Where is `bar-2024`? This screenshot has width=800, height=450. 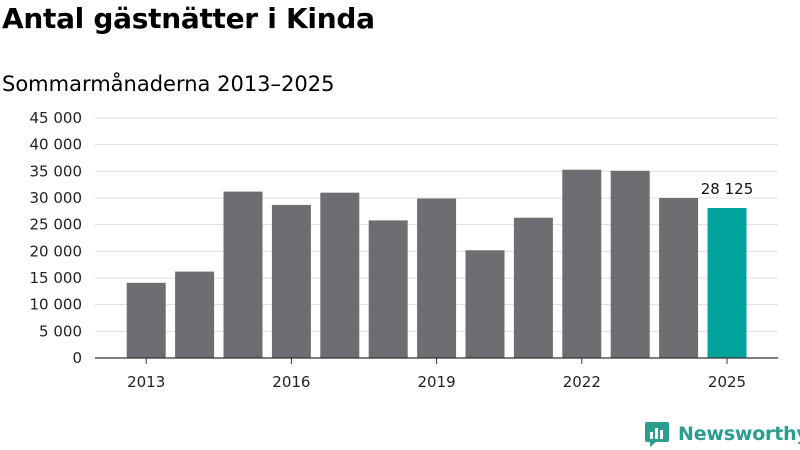 bar-2024 is located at coordinates (679, 278).